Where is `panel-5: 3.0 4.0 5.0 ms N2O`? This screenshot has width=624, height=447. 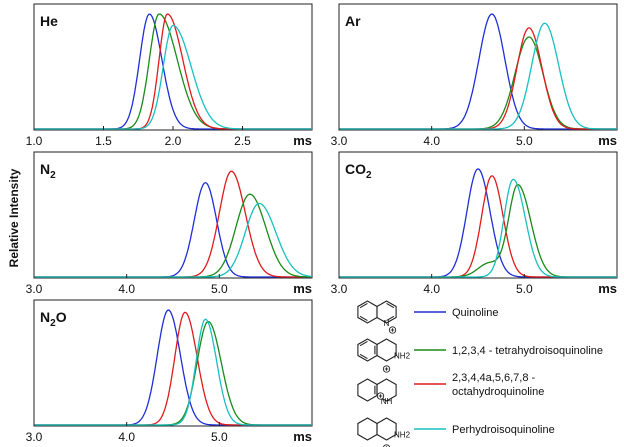 panel-5: 3.0 4.0 5.0 ms N2O is located at coordinates (169, 371).